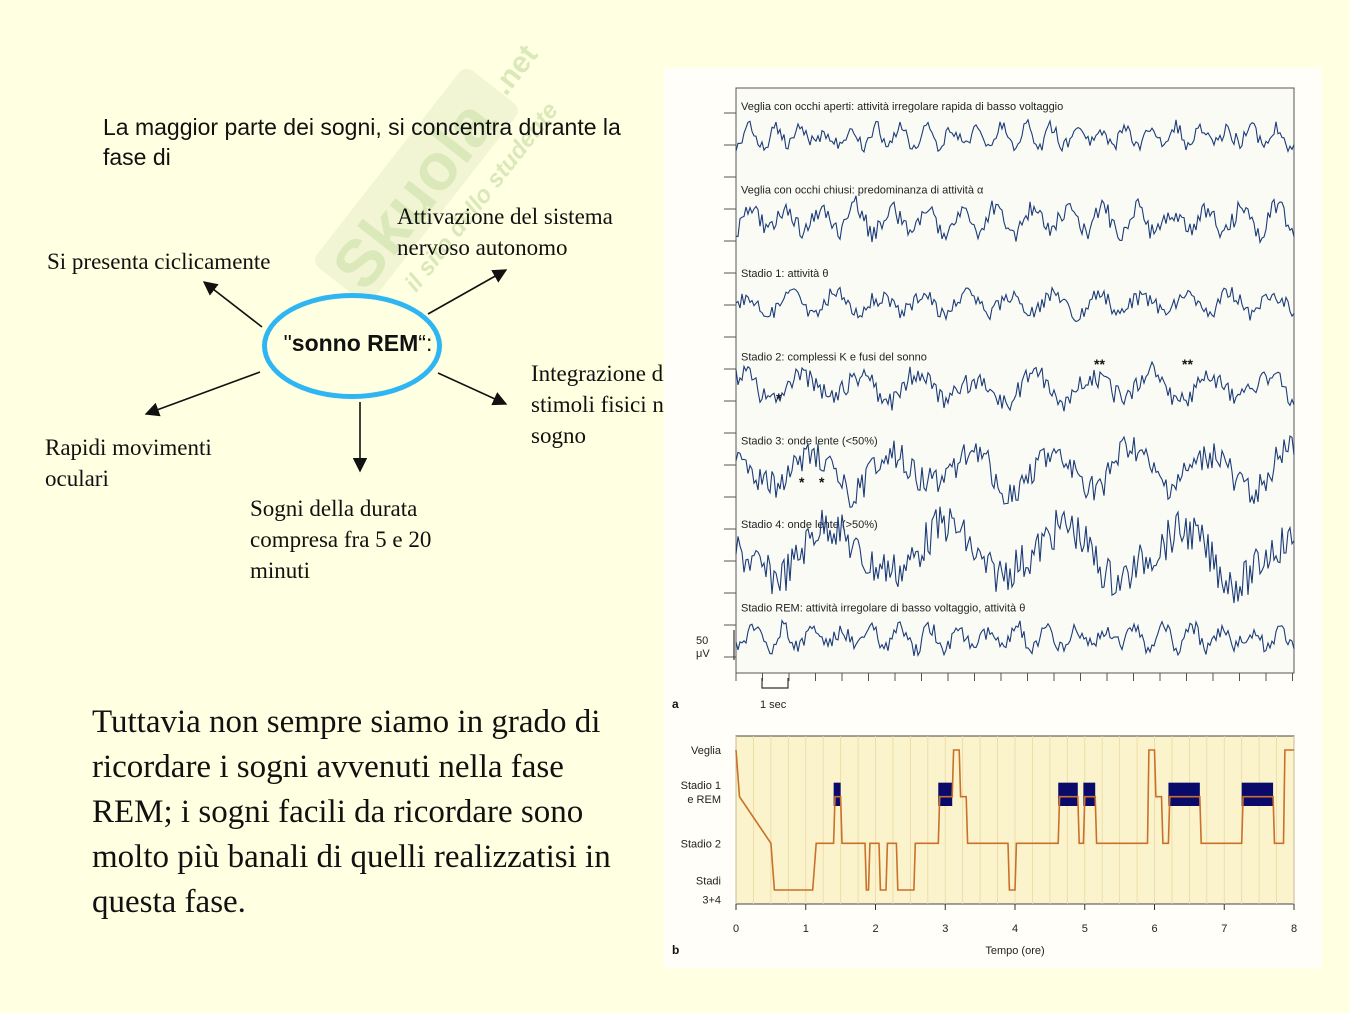 The image size is (1350, 1013). Describe the element at coordinates (701, 786) in the screenshot. I see `panel-b-y-label: Stadio 1` at that location.